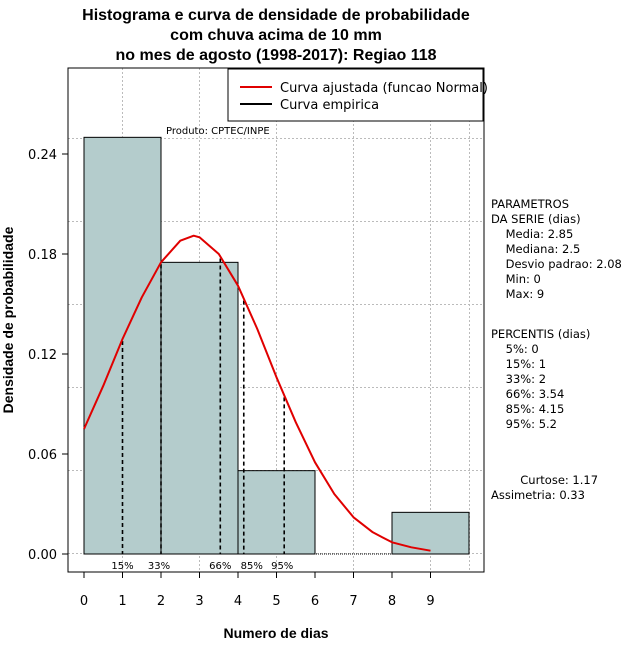 This screenshot has width=640, height=660. I want to click on shape-stats-line: Curtose: 1.17, so click(544, 480).